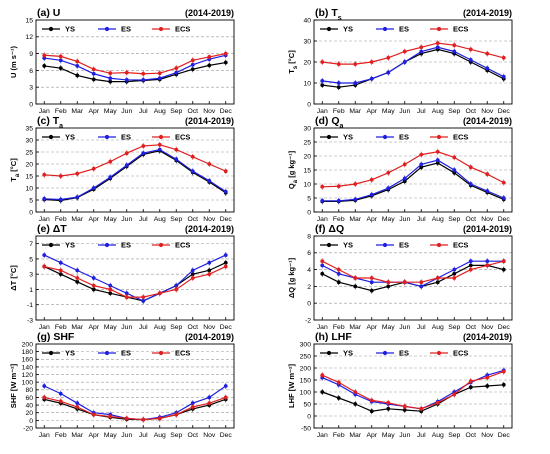  I want to click on series-line-ys, so click(413, 398).